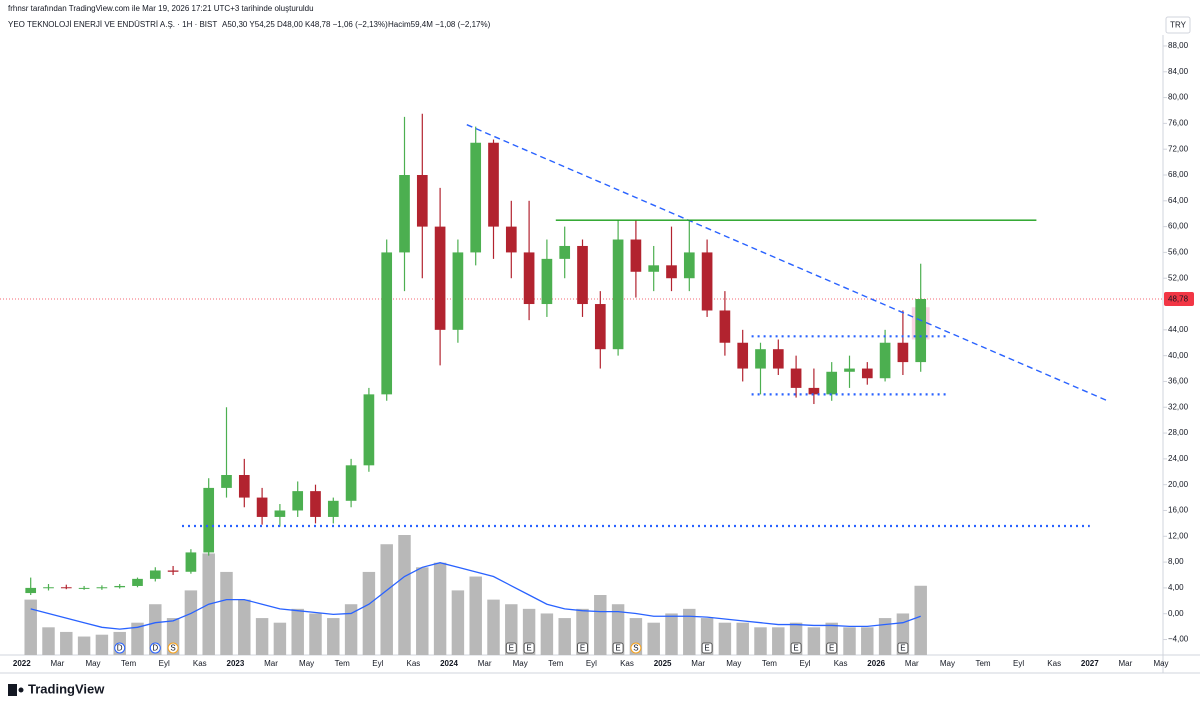 This screenshot has height=708, width=1200. I want to click on y-tick-label: 44,00, so click(1178, 329).